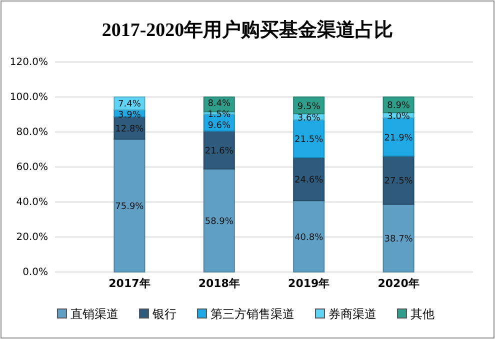  I want to click on x-tick-label: 2020年, so click(399, 283).